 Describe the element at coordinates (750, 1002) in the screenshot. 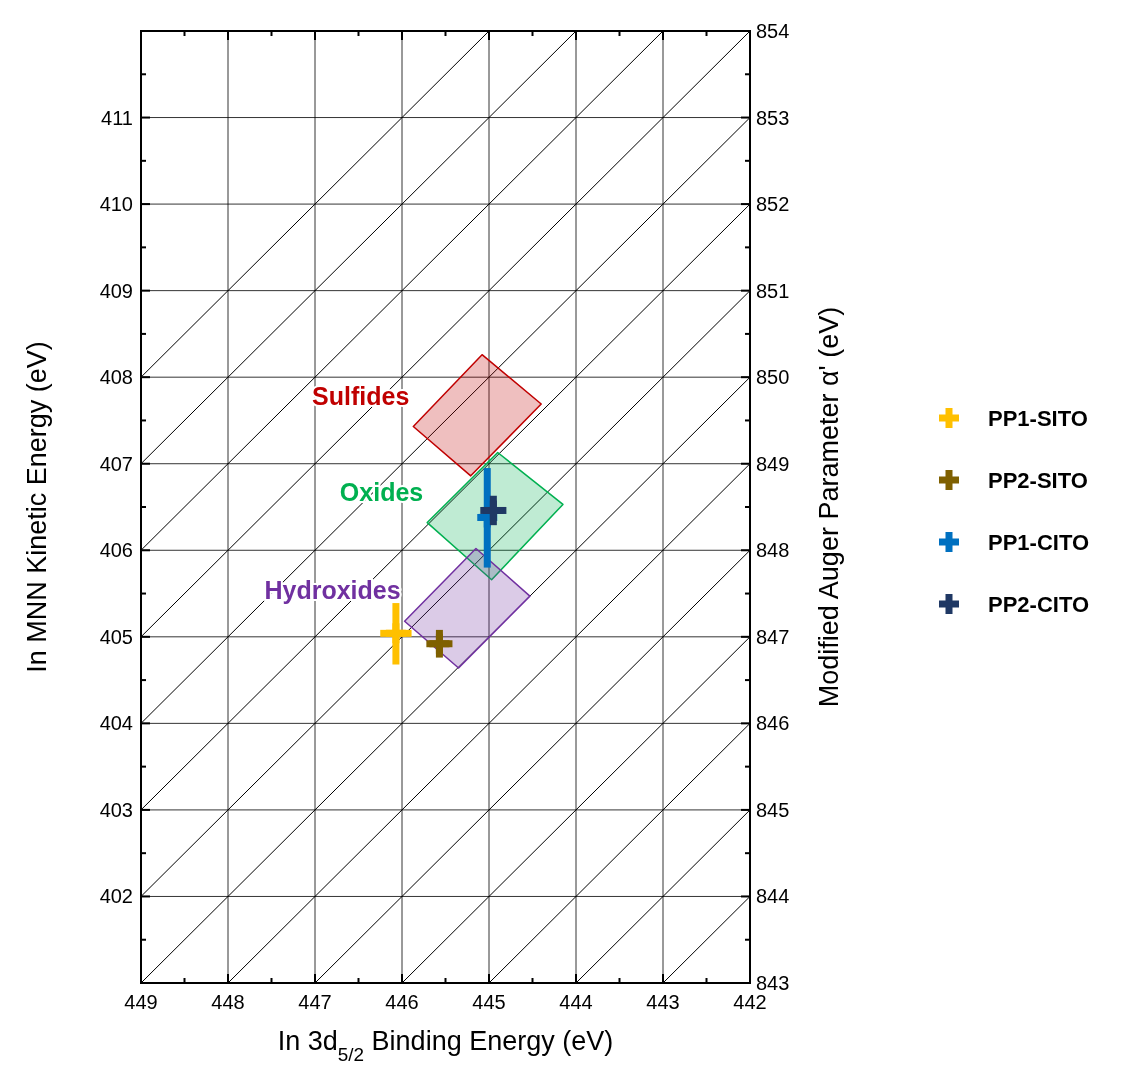

I see `x-tick-label: 442` at that location.